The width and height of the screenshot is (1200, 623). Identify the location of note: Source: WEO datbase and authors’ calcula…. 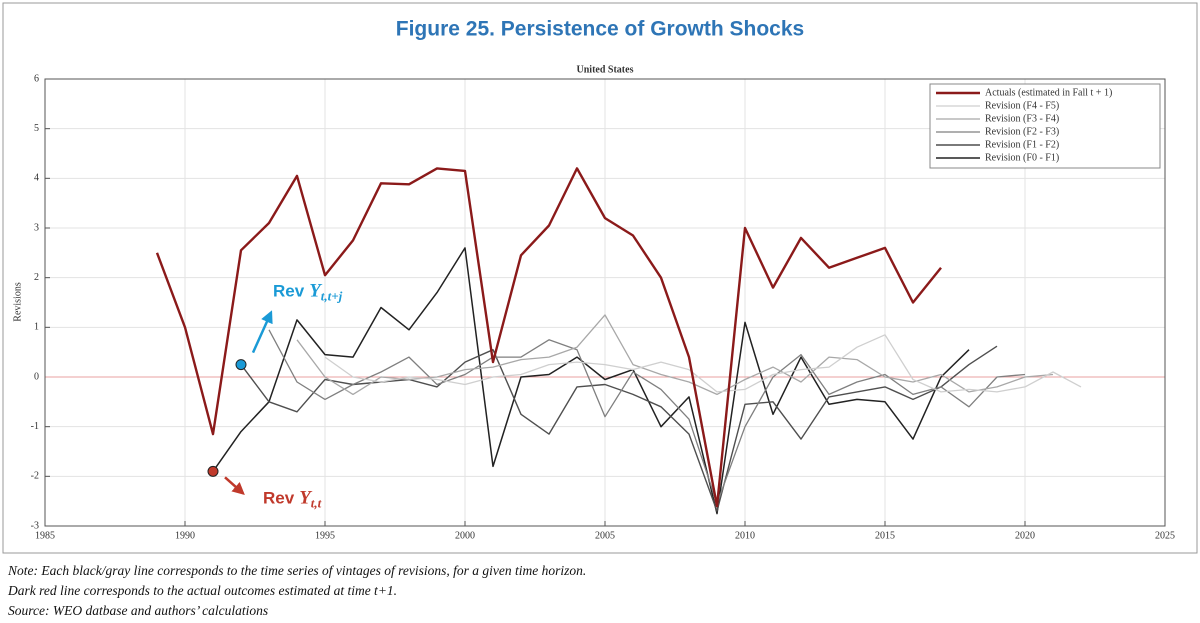
(138, 610).